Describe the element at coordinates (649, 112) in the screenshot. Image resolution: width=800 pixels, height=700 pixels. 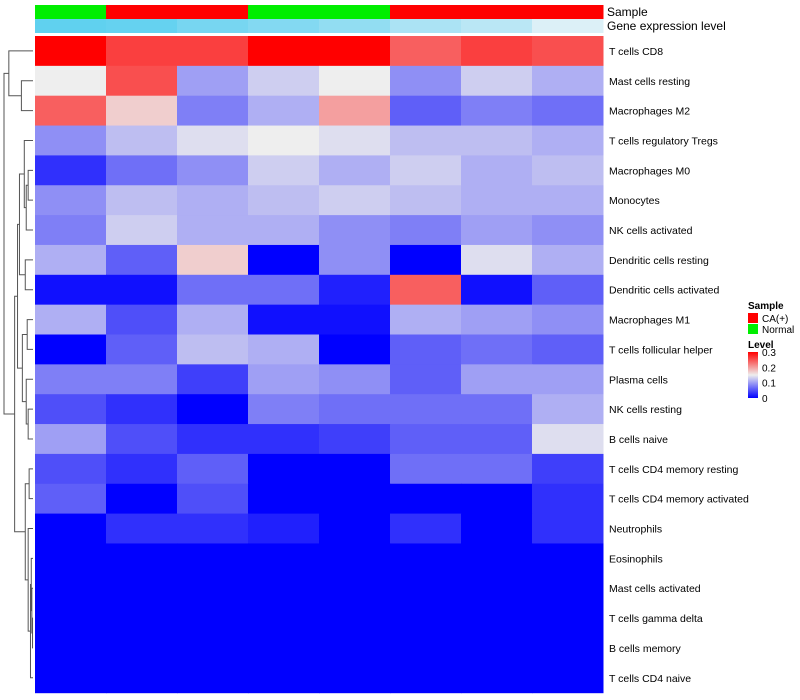
I see `row-label: Macrophages M2` at that location.